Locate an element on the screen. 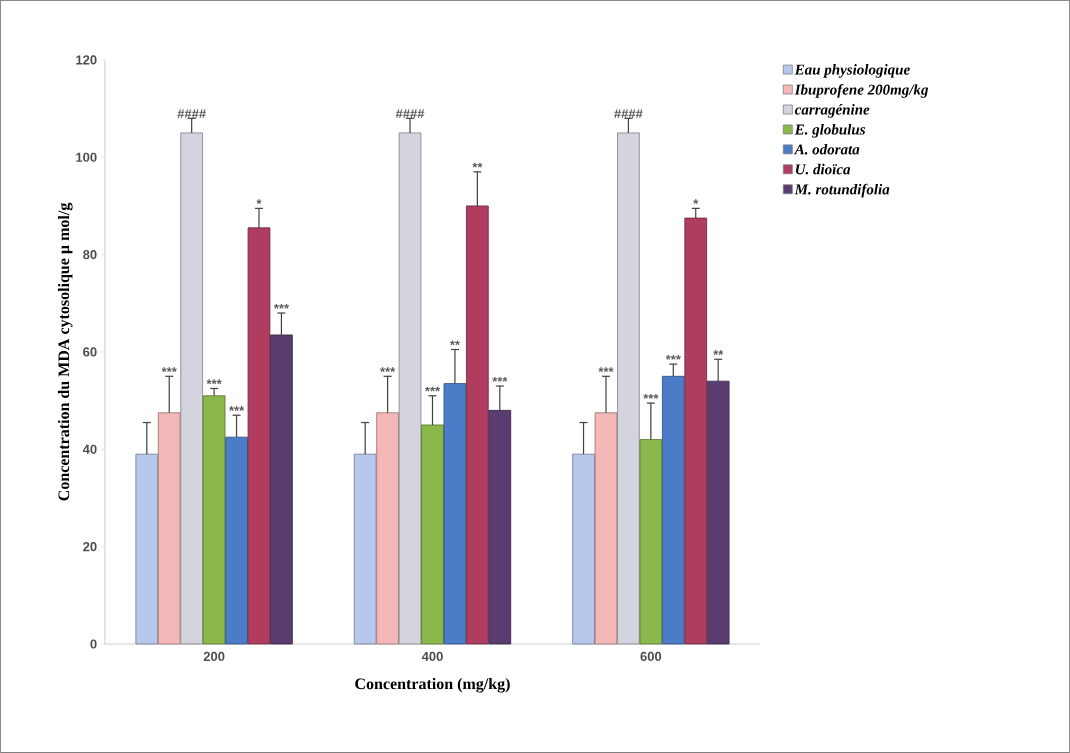 This screenshot has height=753, width=1070. x-tick-label: 400 is located at coordinates (432, 656).